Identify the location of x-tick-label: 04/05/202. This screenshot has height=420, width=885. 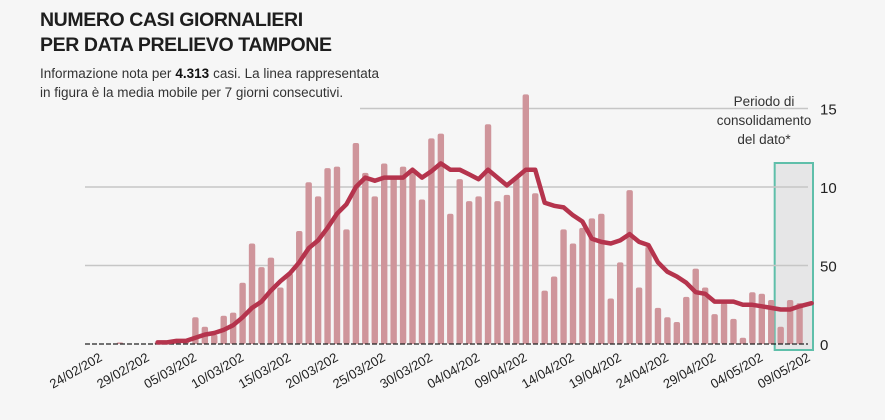
(737, 371).